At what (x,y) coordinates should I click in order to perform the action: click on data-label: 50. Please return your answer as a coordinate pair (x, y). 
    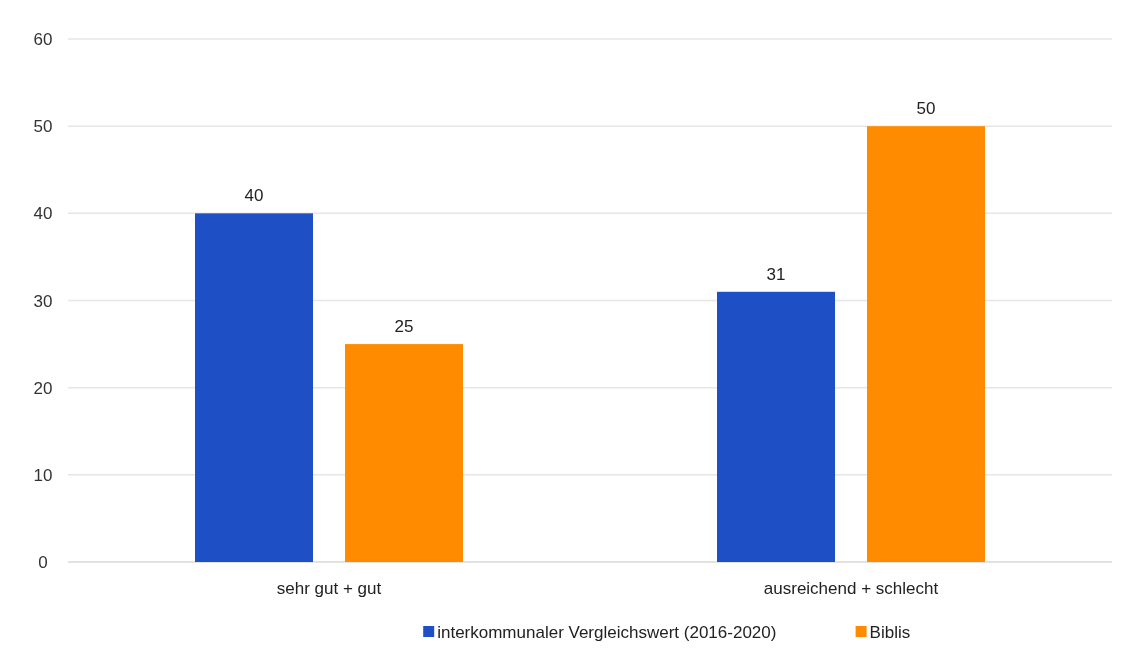
    Looking at the image, I should click on (926, 109).